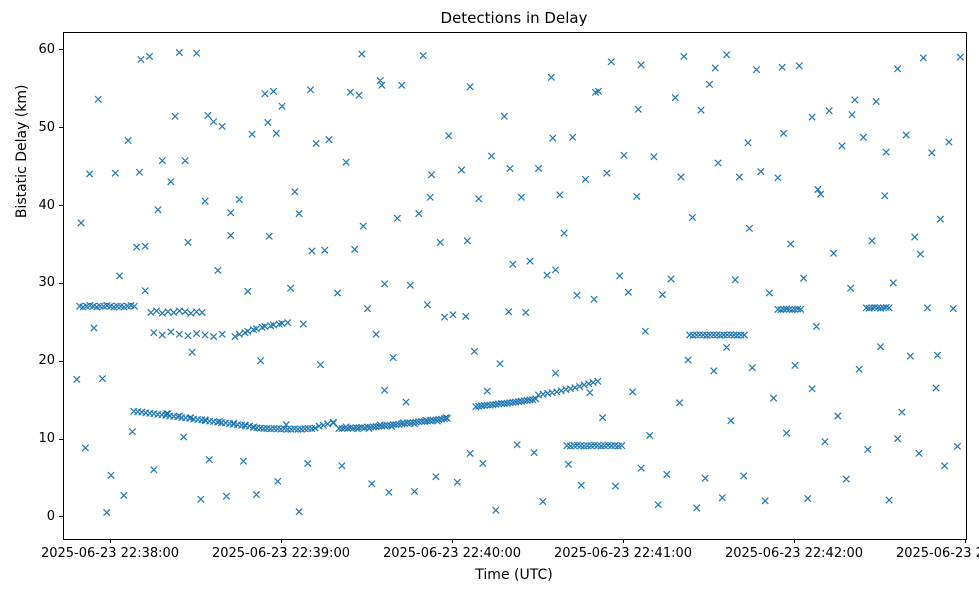  I want to click on y-tick-label: 60, so click(46, 49).